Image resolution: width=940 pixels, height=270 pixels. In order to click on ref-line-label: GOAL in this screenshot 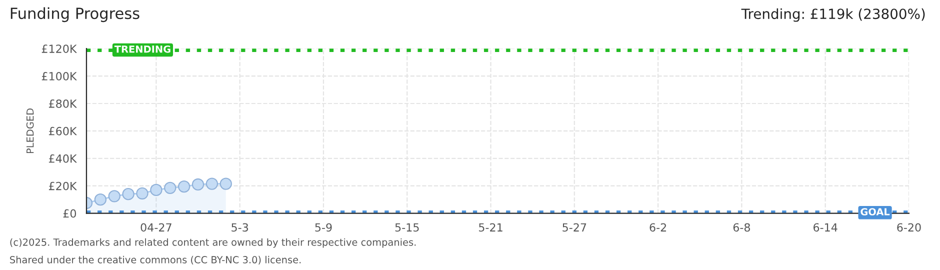, I will do `click(875, 212)`.